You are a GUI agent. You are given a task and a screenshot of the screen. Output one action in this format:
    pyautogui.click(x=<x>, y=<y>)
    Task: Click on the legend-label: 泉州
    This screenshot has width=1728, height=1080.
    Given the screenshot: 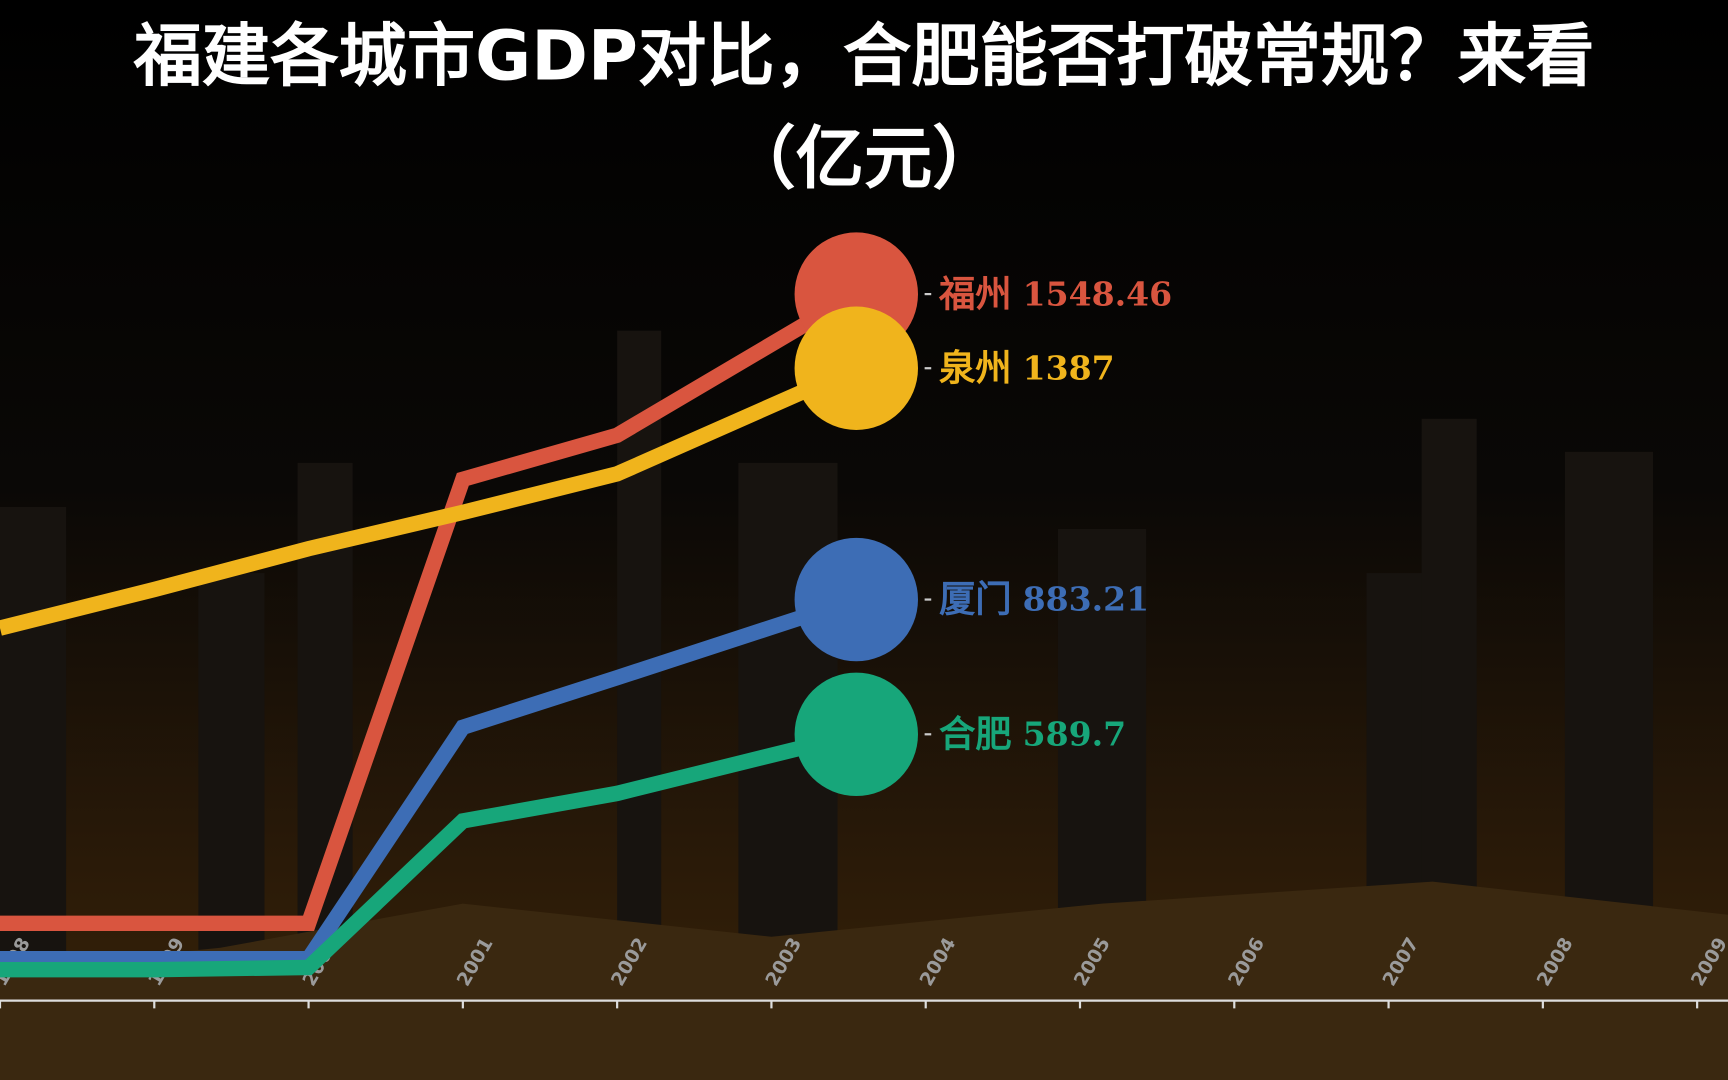 What is the action you would take?
    pyautogui.click(x=975, y=367)
    